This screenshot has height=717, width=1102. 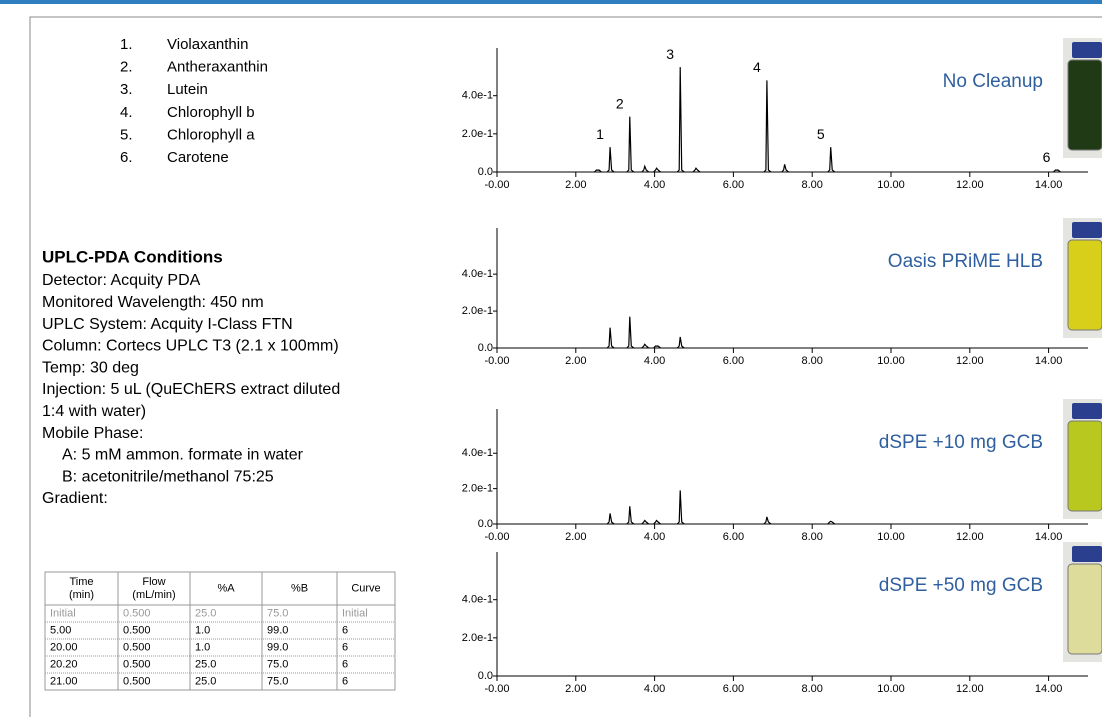 I want to click on sample-title: dSPE +50 mg GCB, so click(x=961, y=585).